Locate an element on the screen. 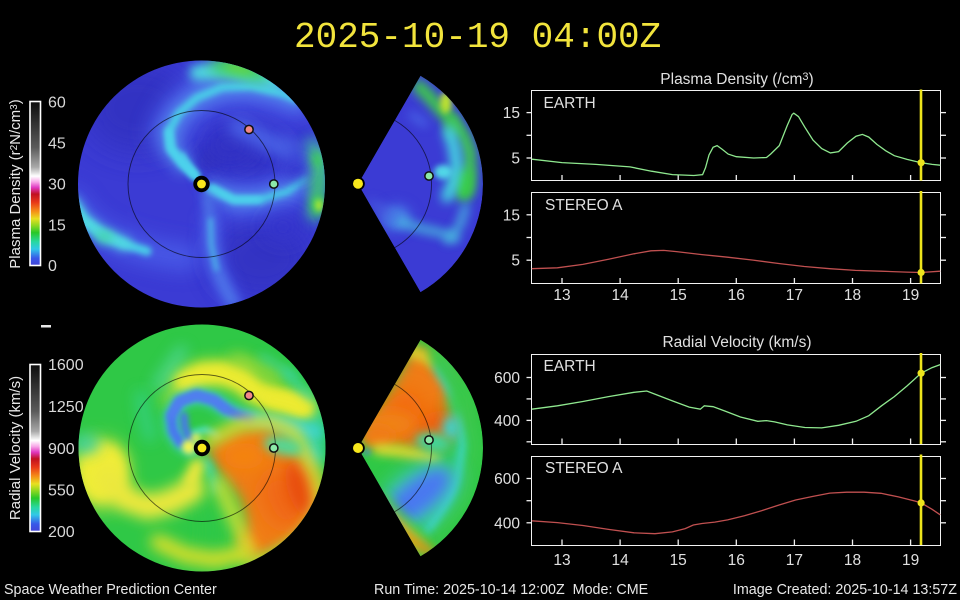 The width and height of the screenshot is (960, 600). svg-text: 200 is located at coordinates (61, 532).